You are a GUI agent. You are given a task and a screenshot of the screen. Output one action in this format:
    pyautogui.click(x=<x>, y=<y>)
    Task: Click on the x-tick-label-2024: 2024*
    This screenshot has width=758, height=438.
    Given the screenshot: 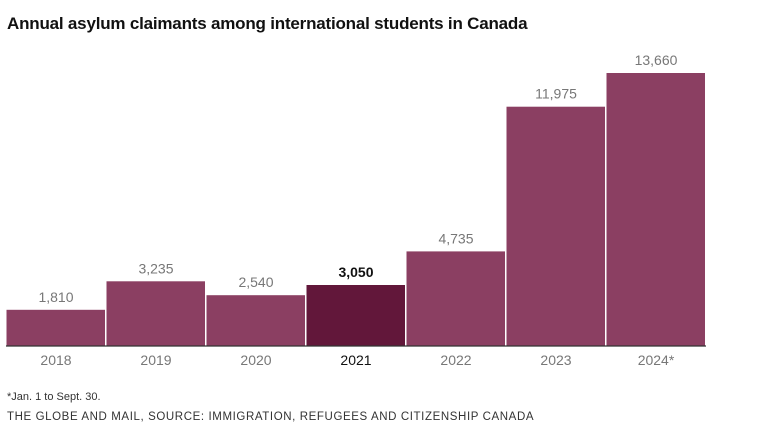 What is the action you would take?
    pyautogui.click(x=656, y=360)
    